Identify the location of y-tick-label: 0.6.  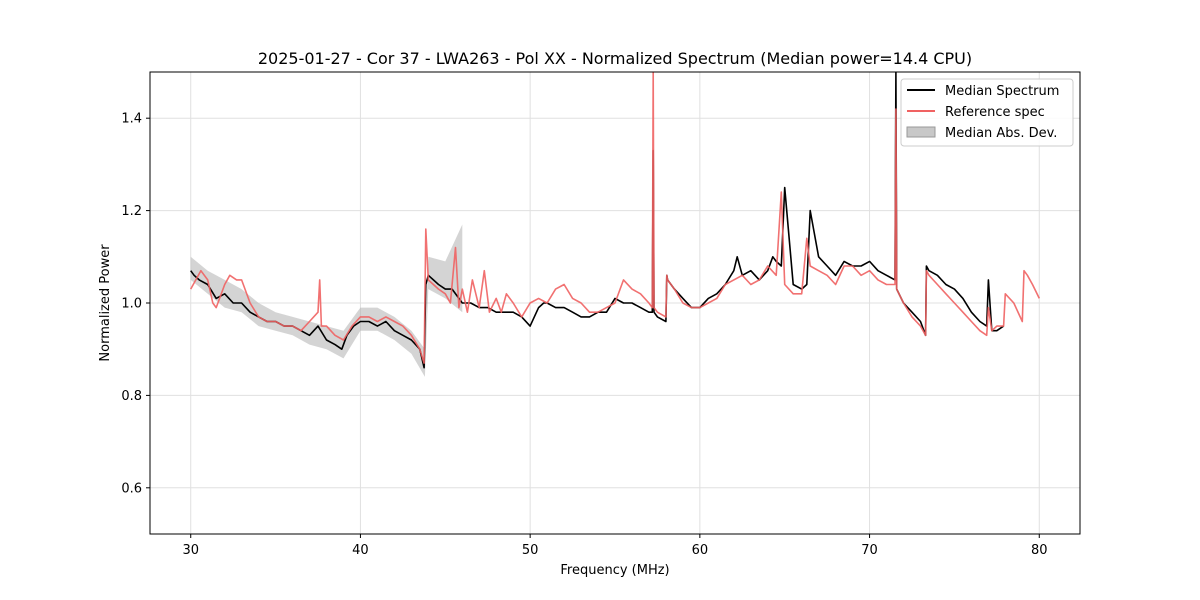
(131, 488).